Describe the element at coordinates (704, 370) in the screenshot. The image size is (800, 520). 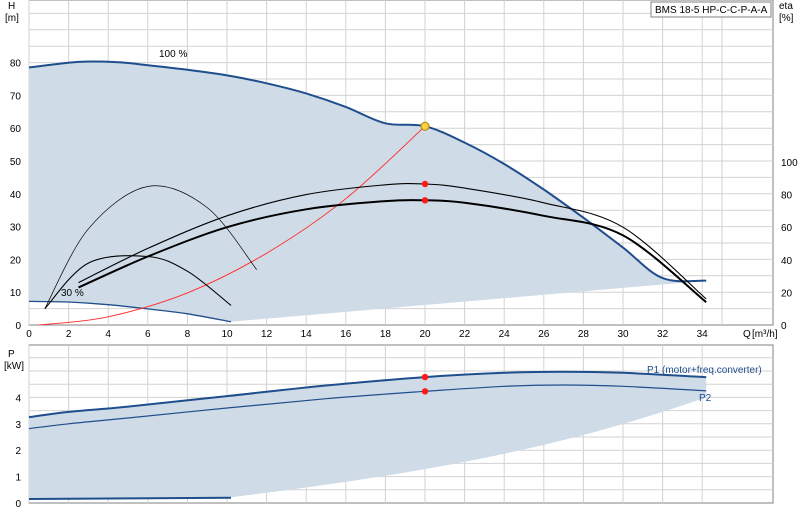
I see `series-label-p1: P1 (motor+freq.converter)` at that location.